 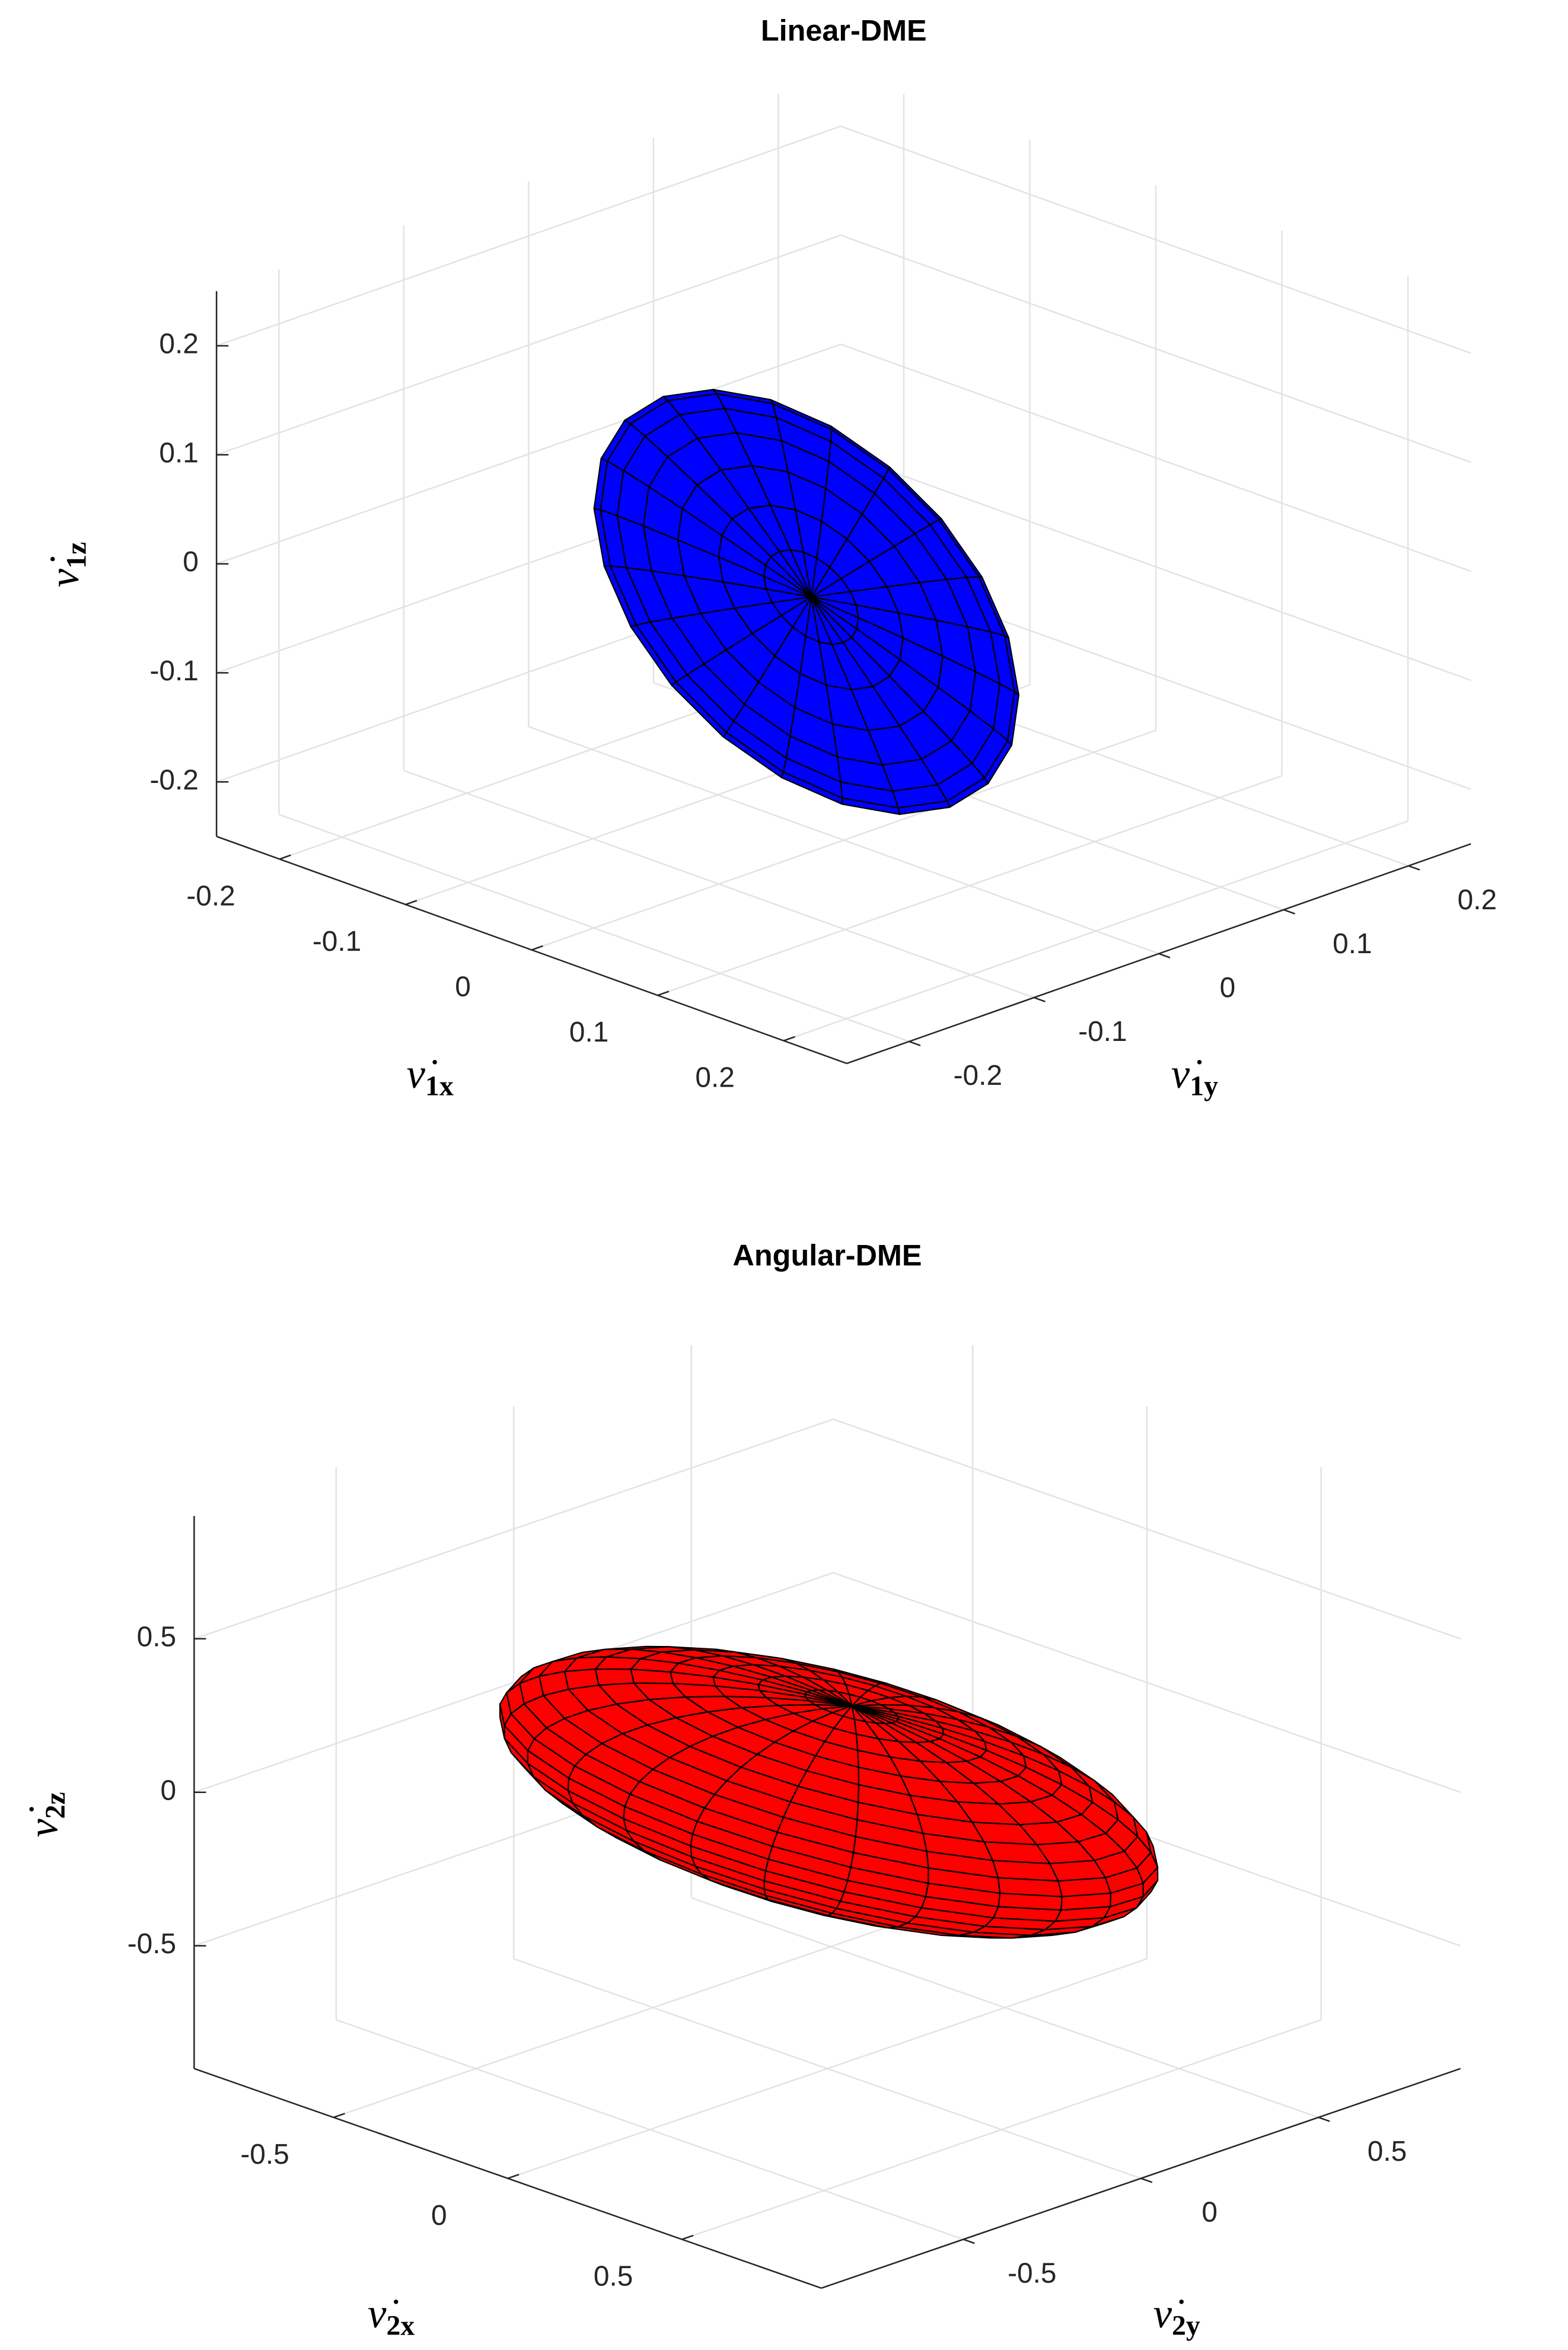 I want to click on chart-title: Linear-DME, so click(x=844, y=30).